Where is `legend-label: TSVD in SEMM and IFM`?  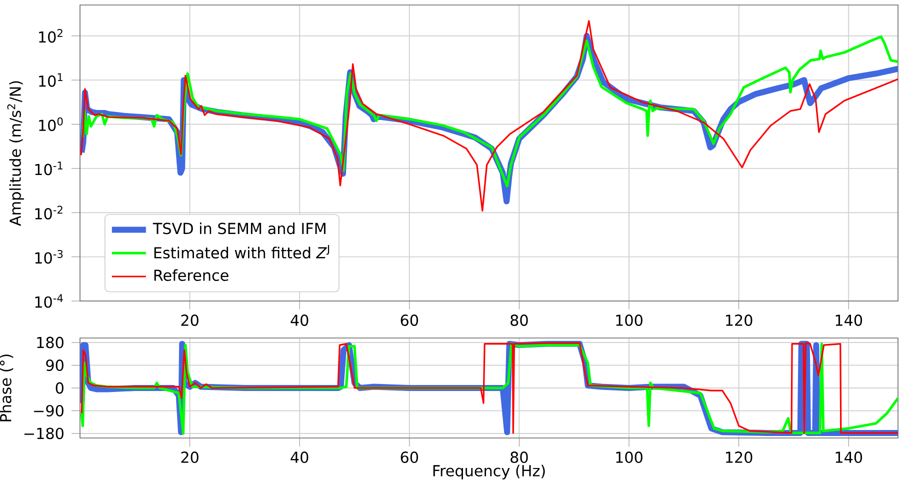 legend-label: TSVD in SEMM and IFM is located at coordinates (239, 228).